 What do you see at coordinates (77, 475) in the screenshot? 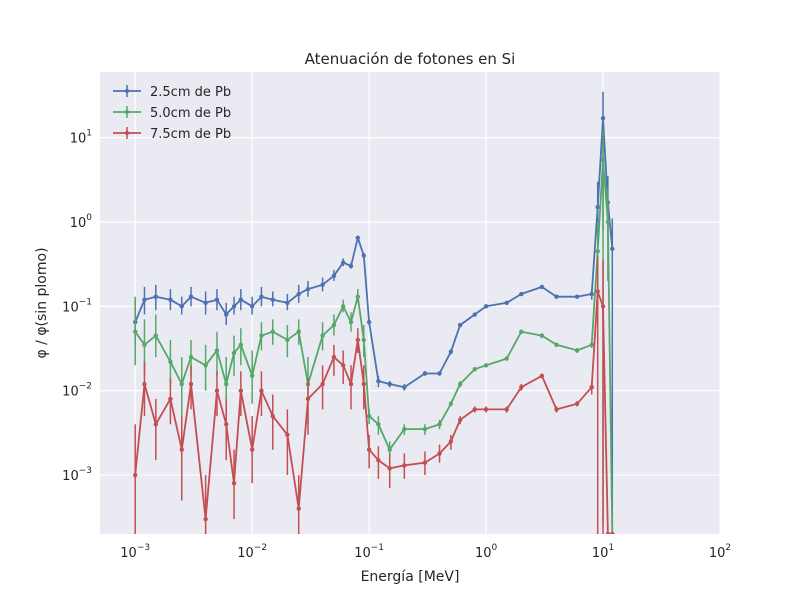
I see `y-tick-label: 10⁻³` at bounding box center [77, 475].